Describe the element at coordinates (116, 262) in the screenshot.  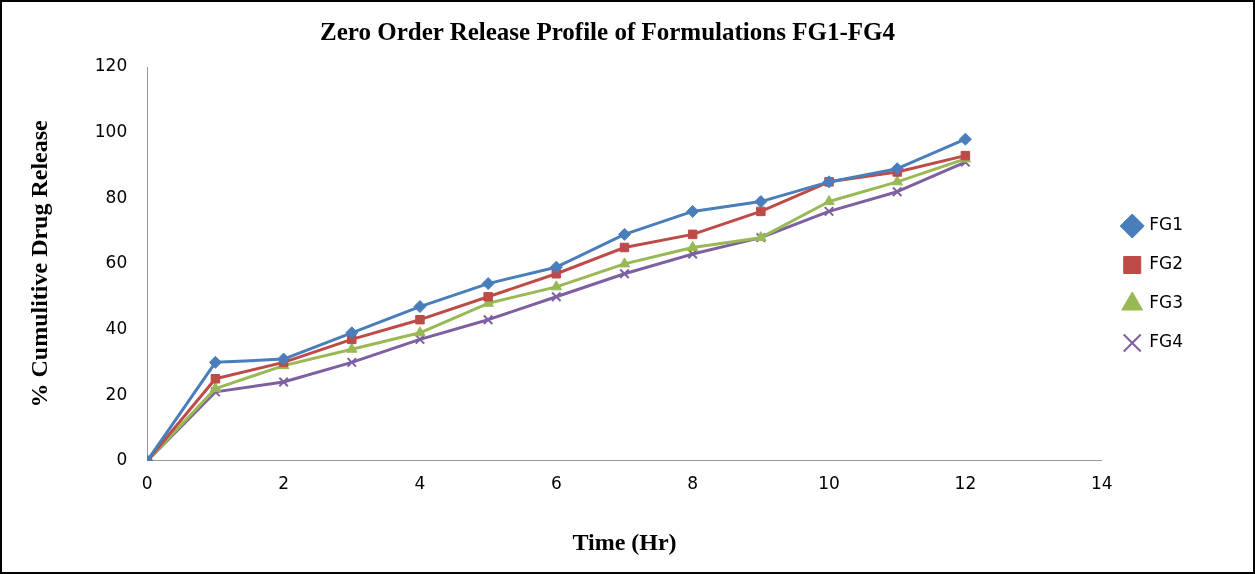
I see `y-tick-label: 60` at that location.